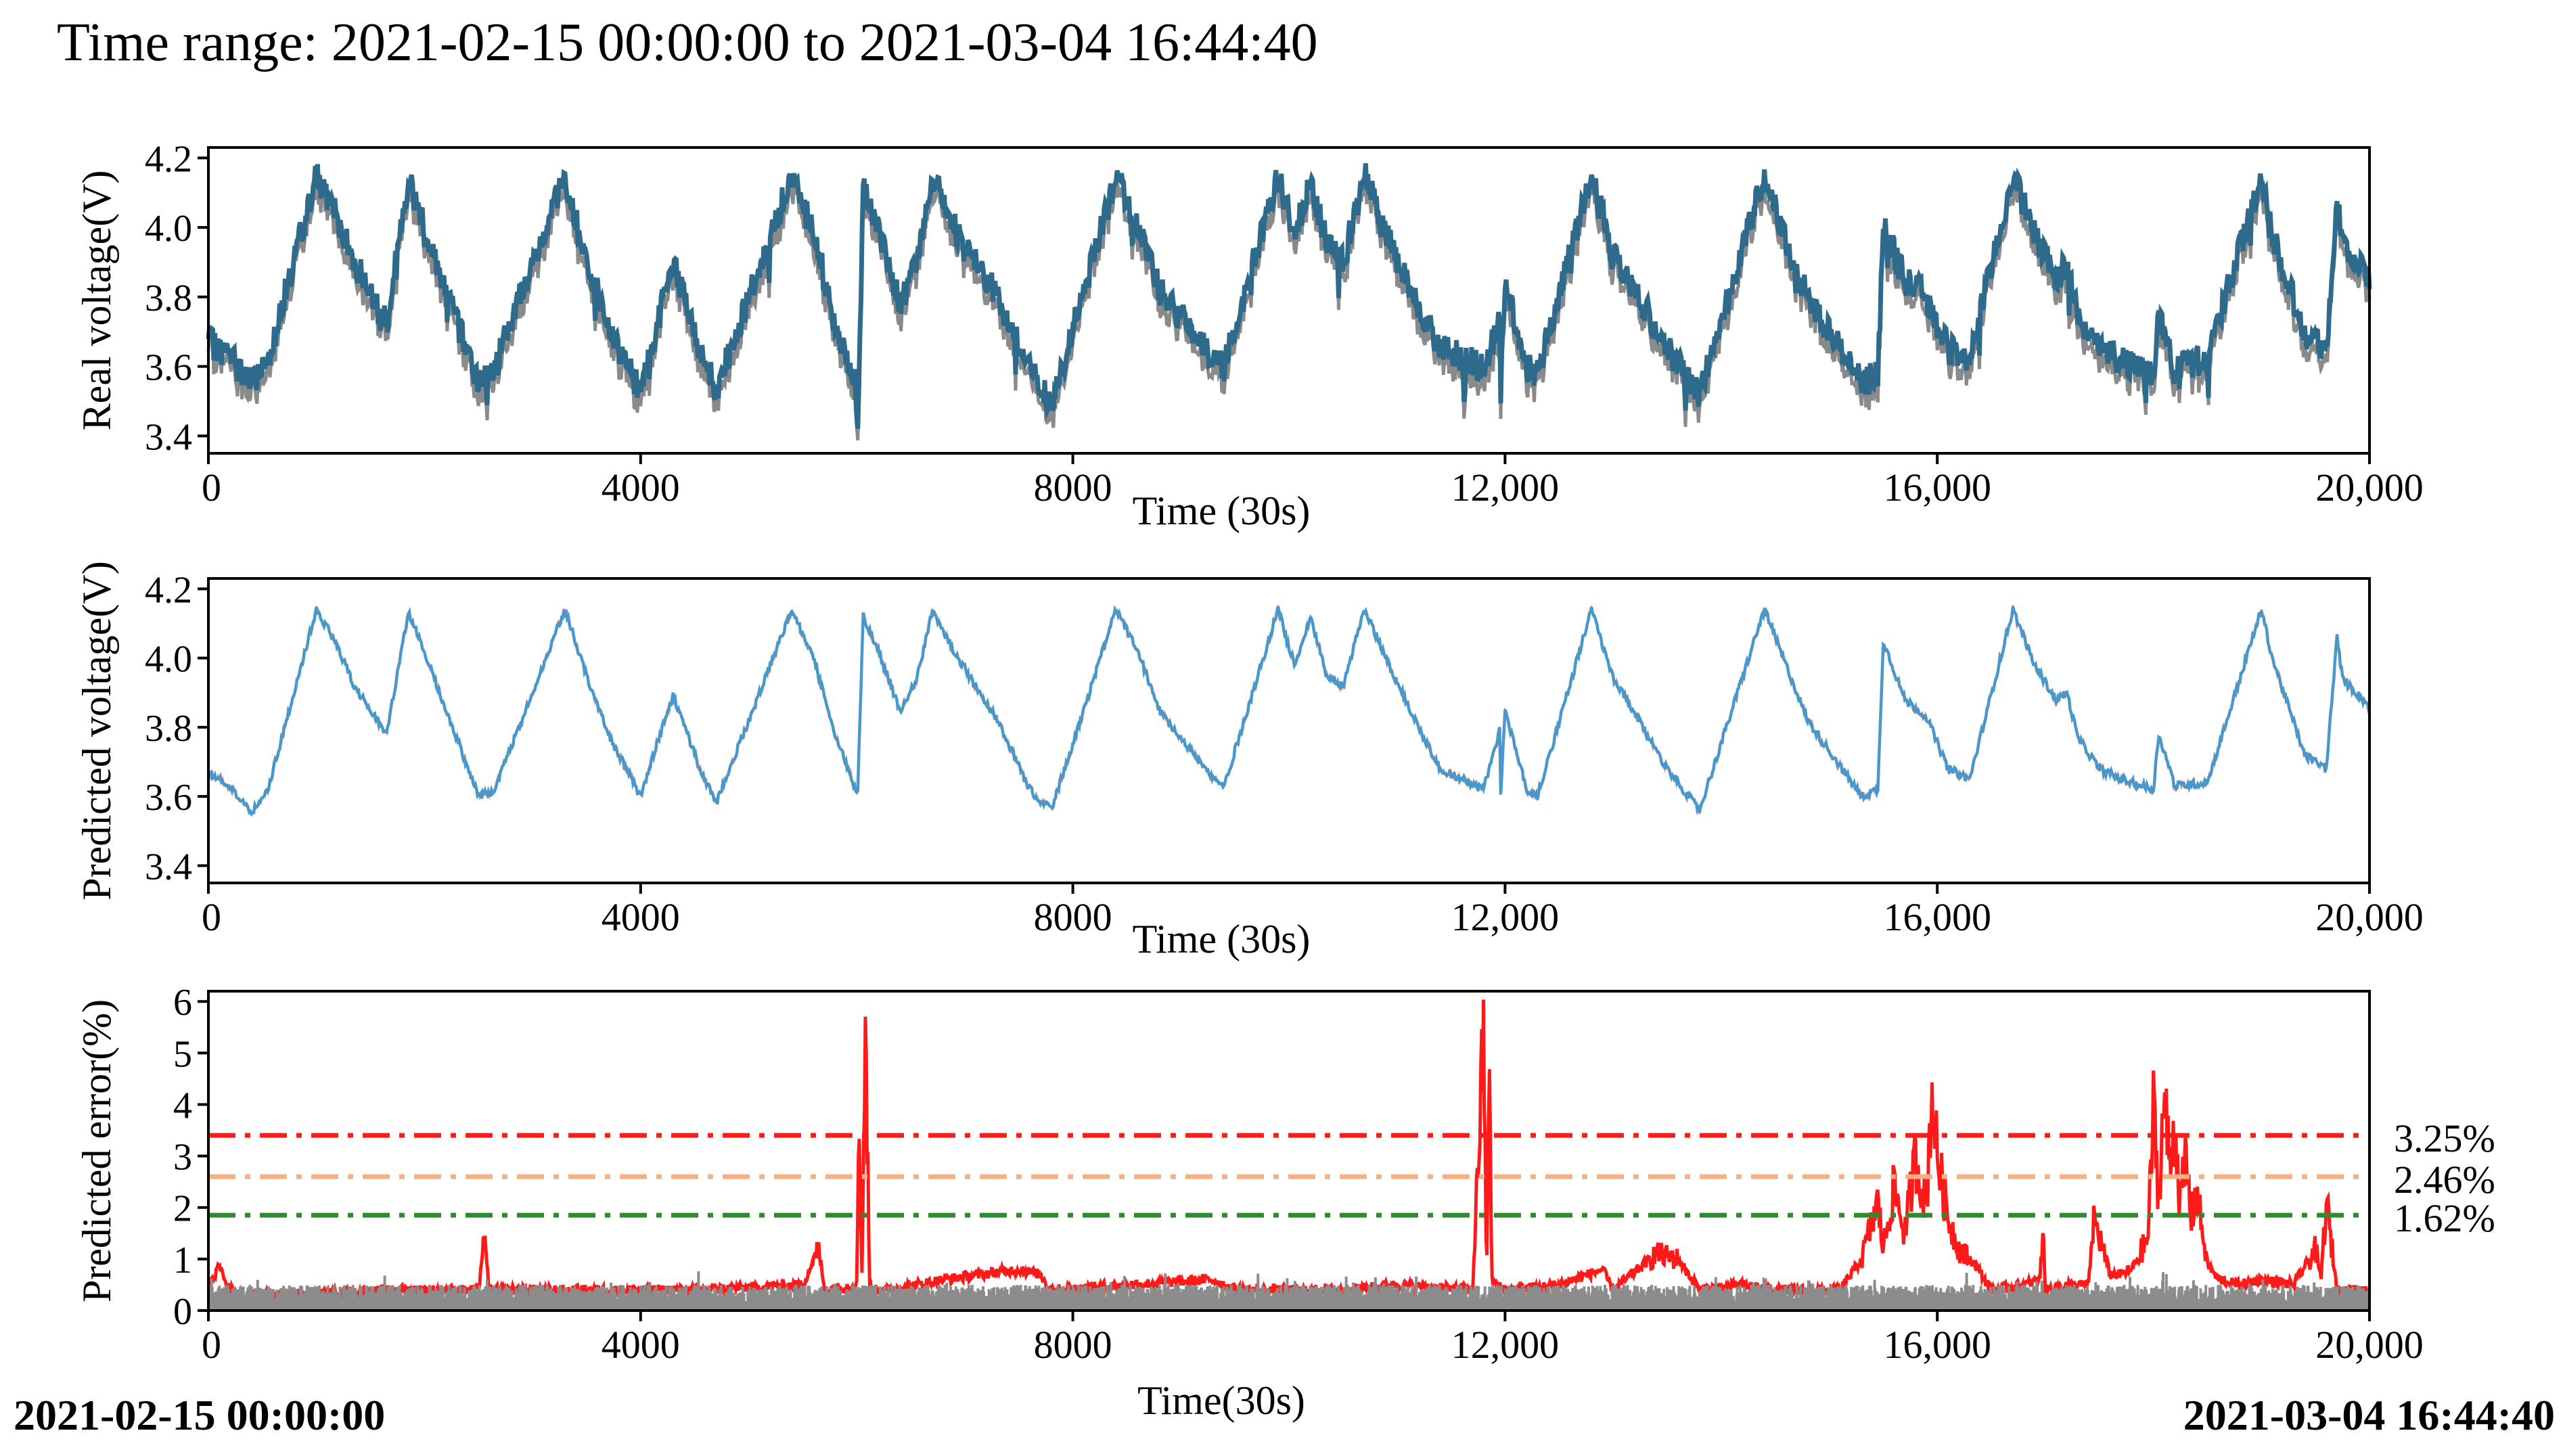  Describe the element at coordinates (183, 1209) in the screenshot. I see `y-tick-label: 2` at that location.